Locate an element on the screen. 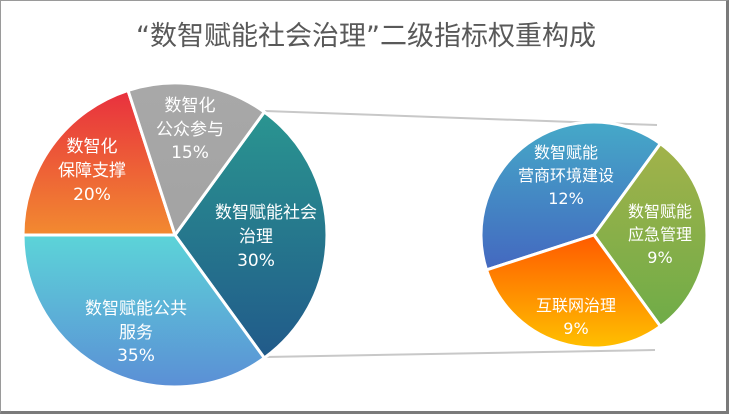  slice-public-service is located at coordinates (143, 311).